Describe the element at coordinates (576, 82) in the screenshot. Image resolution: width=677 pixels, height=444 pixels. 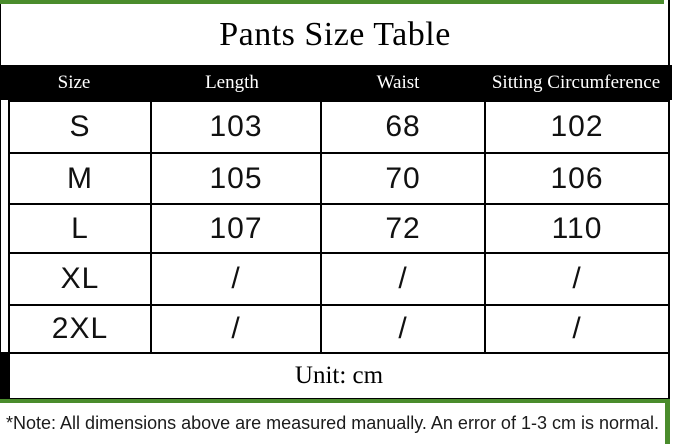
I see `header-cell-sitting-circumference: Sitting Circumference` at that location.